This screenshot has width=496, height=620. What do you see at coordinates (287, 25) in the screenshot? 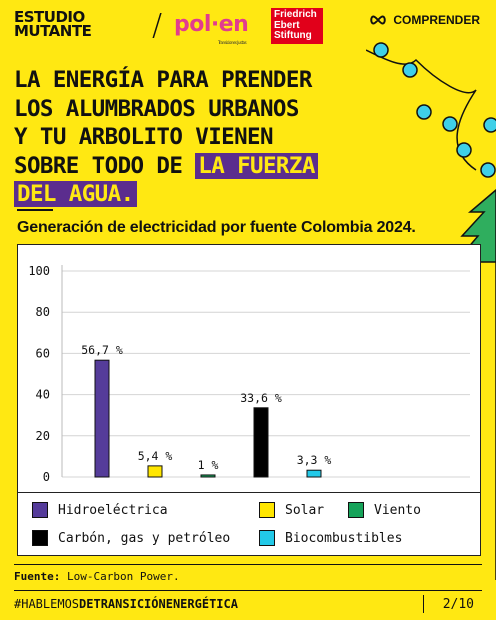
I see `fes-line-2: Ebert` at bounding box center [287, 25].